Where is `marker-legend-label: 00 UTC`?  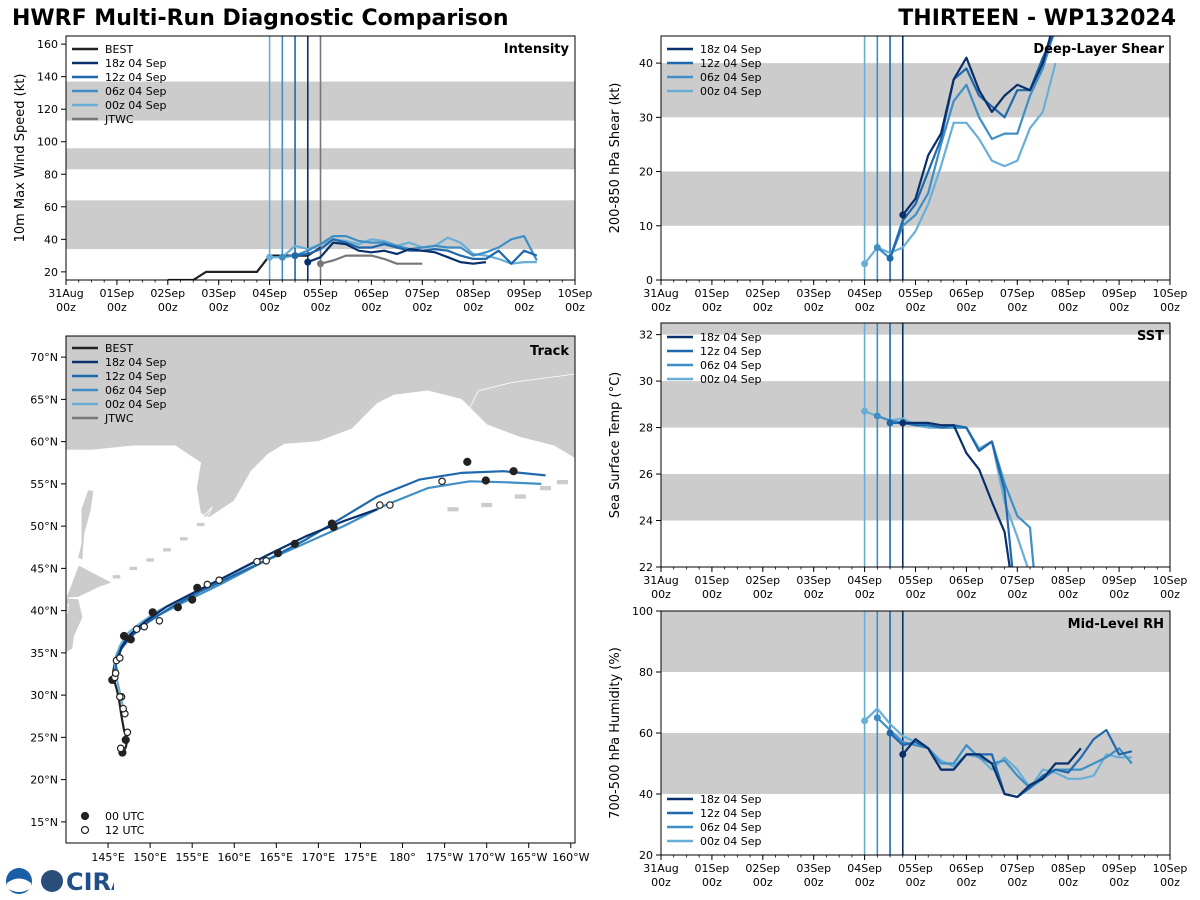
marker-legend-label: 00 UTC is located at coordinates (125, 816).